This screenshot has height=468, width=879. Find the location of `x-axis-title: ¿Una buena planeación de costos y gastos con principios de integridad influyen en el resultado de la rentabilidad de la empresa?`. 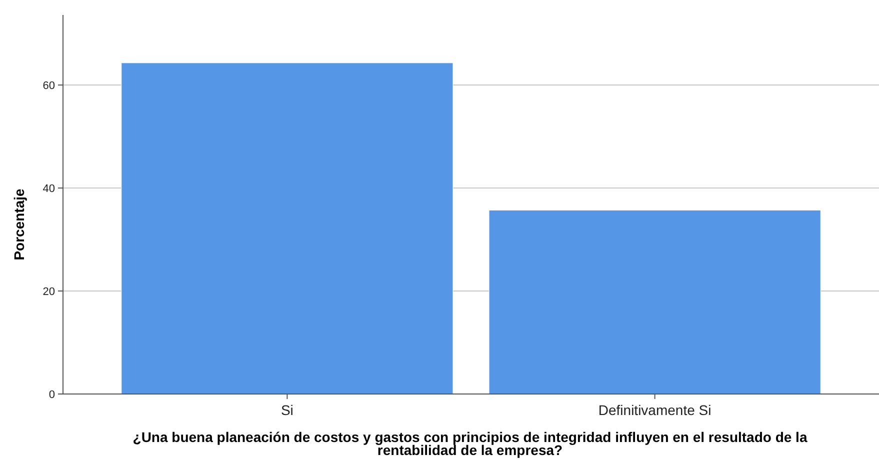

x-axis-title: ¿Una buena planeación de costos y gastos con principios de integridad influyen en el resultado de la rentabilidad de la empresa? is located at coordinates (470, 443).